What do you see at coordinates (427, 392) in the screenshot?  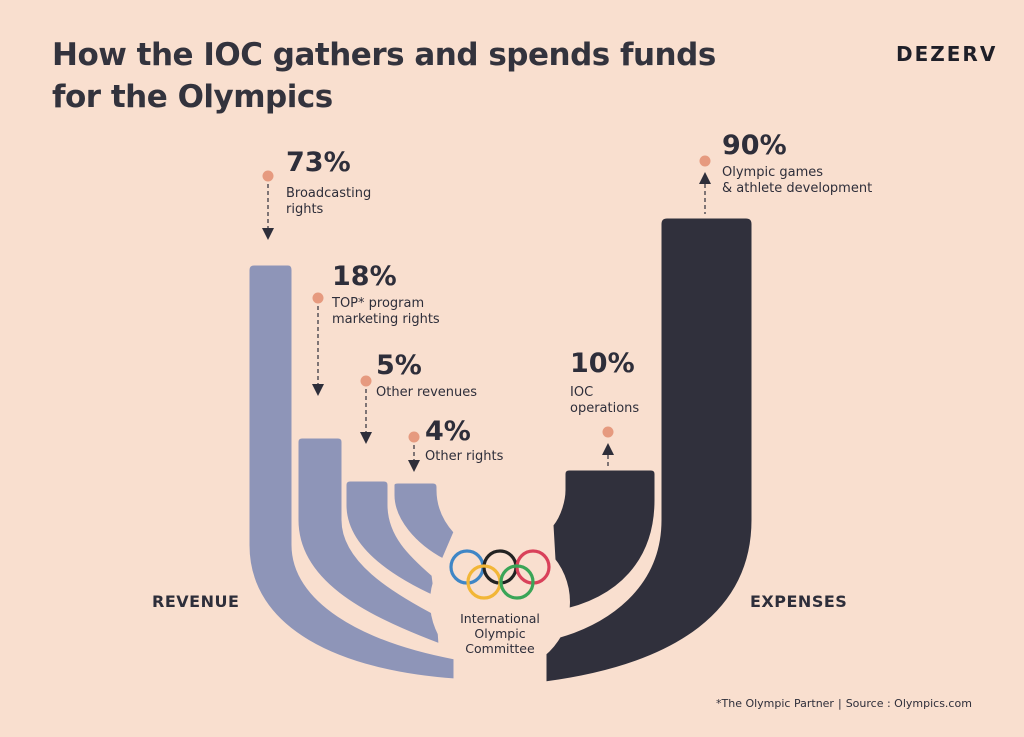 I see `other-revenues-label: Other revenues` at bounding box center [427, 392].